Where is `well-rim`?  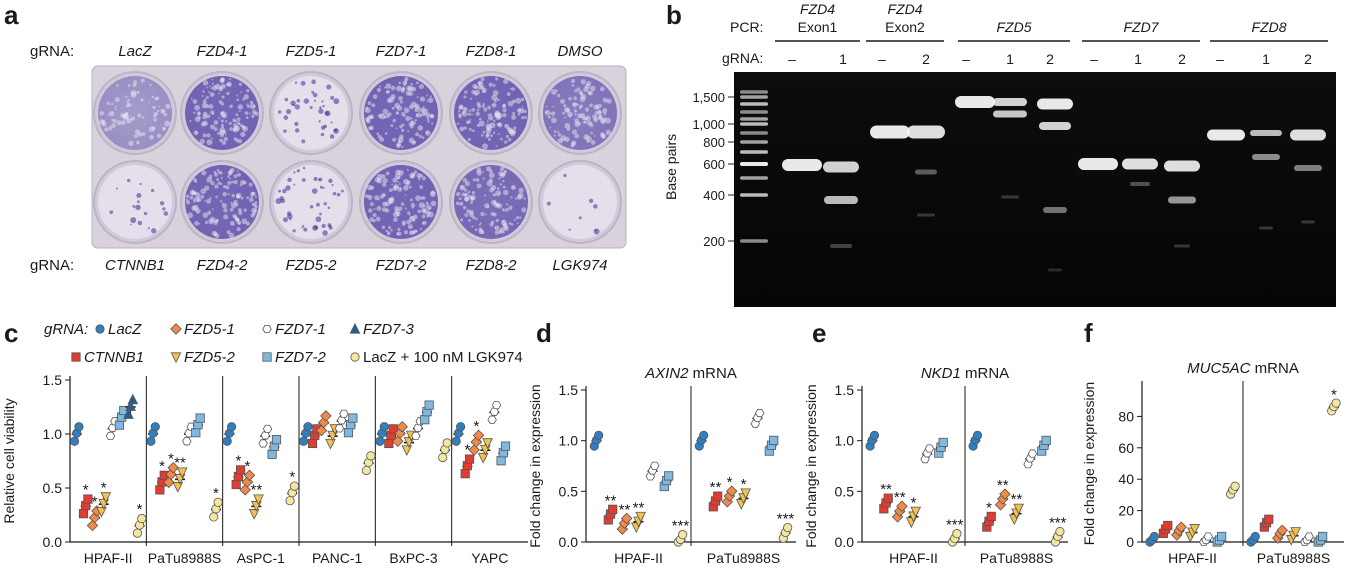 well-rim is located at coordinates (135, 113).